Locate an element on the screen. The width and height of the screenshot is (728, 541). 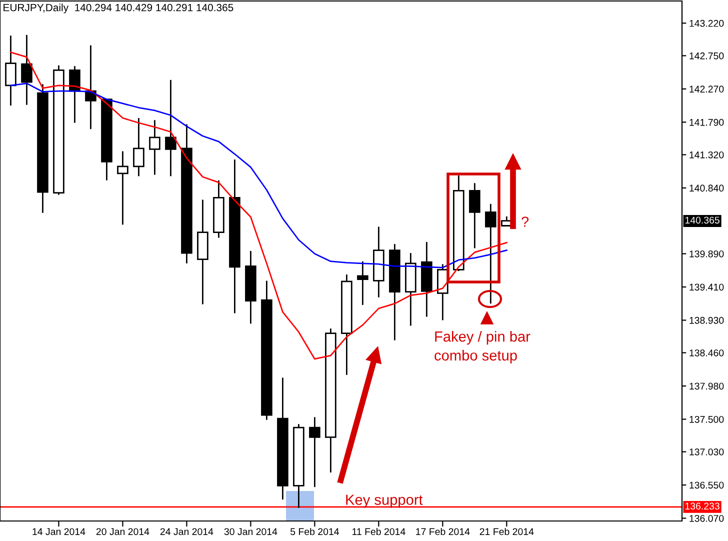
y-tick-label: 139.410 is located at coordinates (707, 287).